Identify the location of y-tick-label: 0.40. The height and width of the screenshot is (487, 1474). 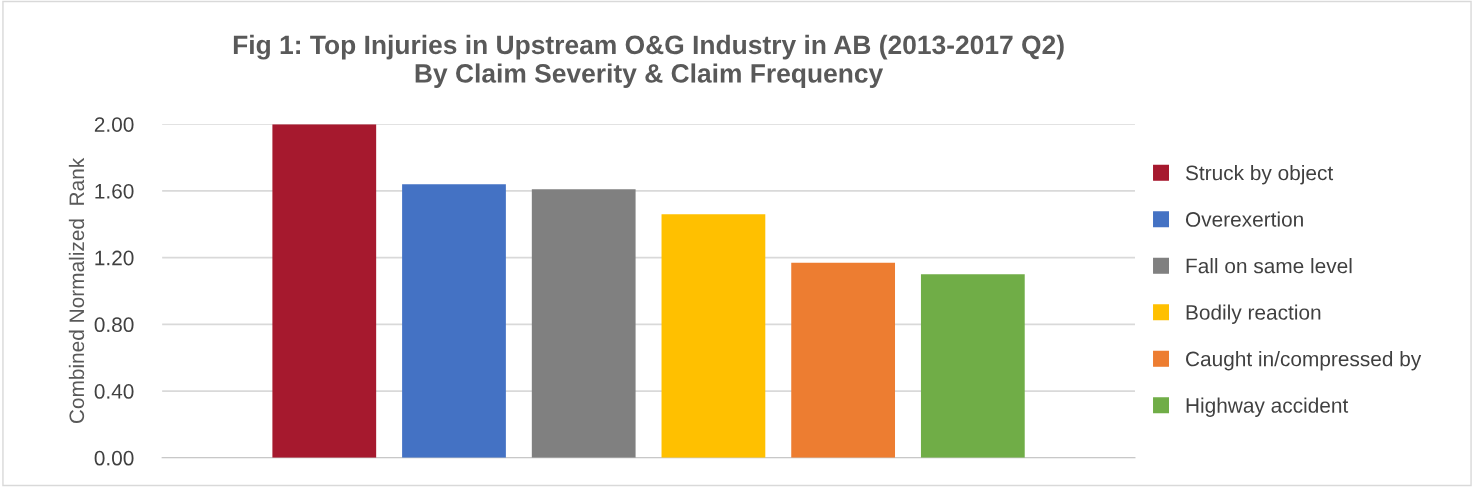
(114, 391).